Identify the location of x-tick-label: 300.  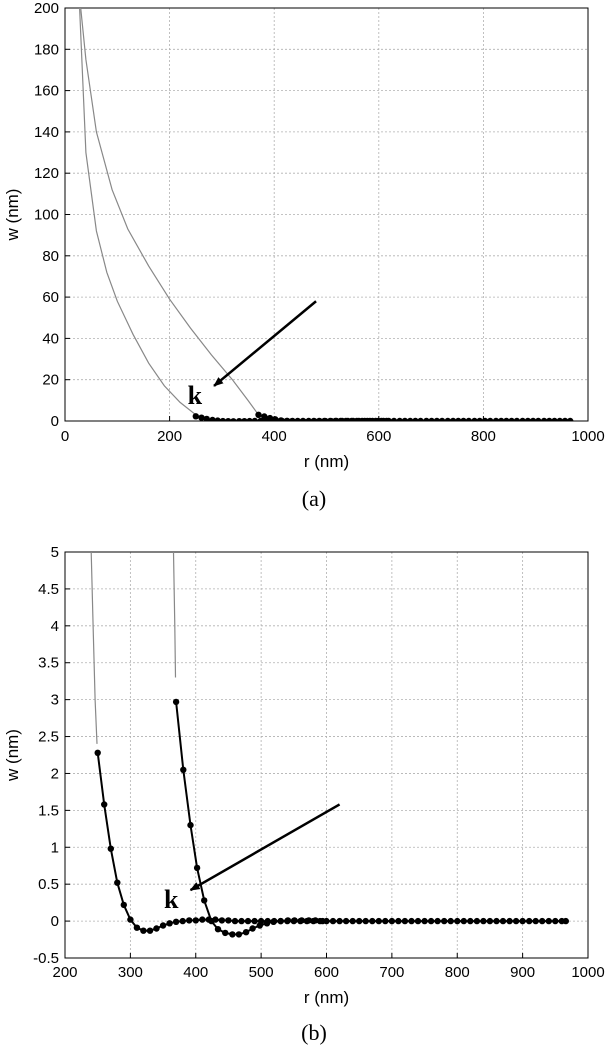
(130, 972).